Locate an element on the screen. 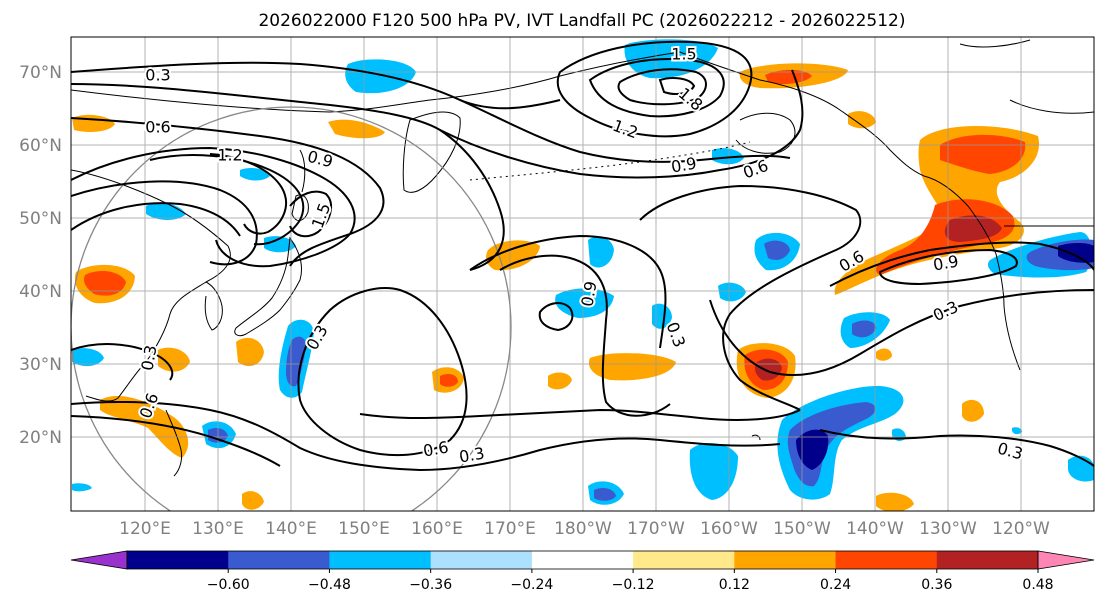  lon-label-140e: 140°E is located at coordinates (291, 529).